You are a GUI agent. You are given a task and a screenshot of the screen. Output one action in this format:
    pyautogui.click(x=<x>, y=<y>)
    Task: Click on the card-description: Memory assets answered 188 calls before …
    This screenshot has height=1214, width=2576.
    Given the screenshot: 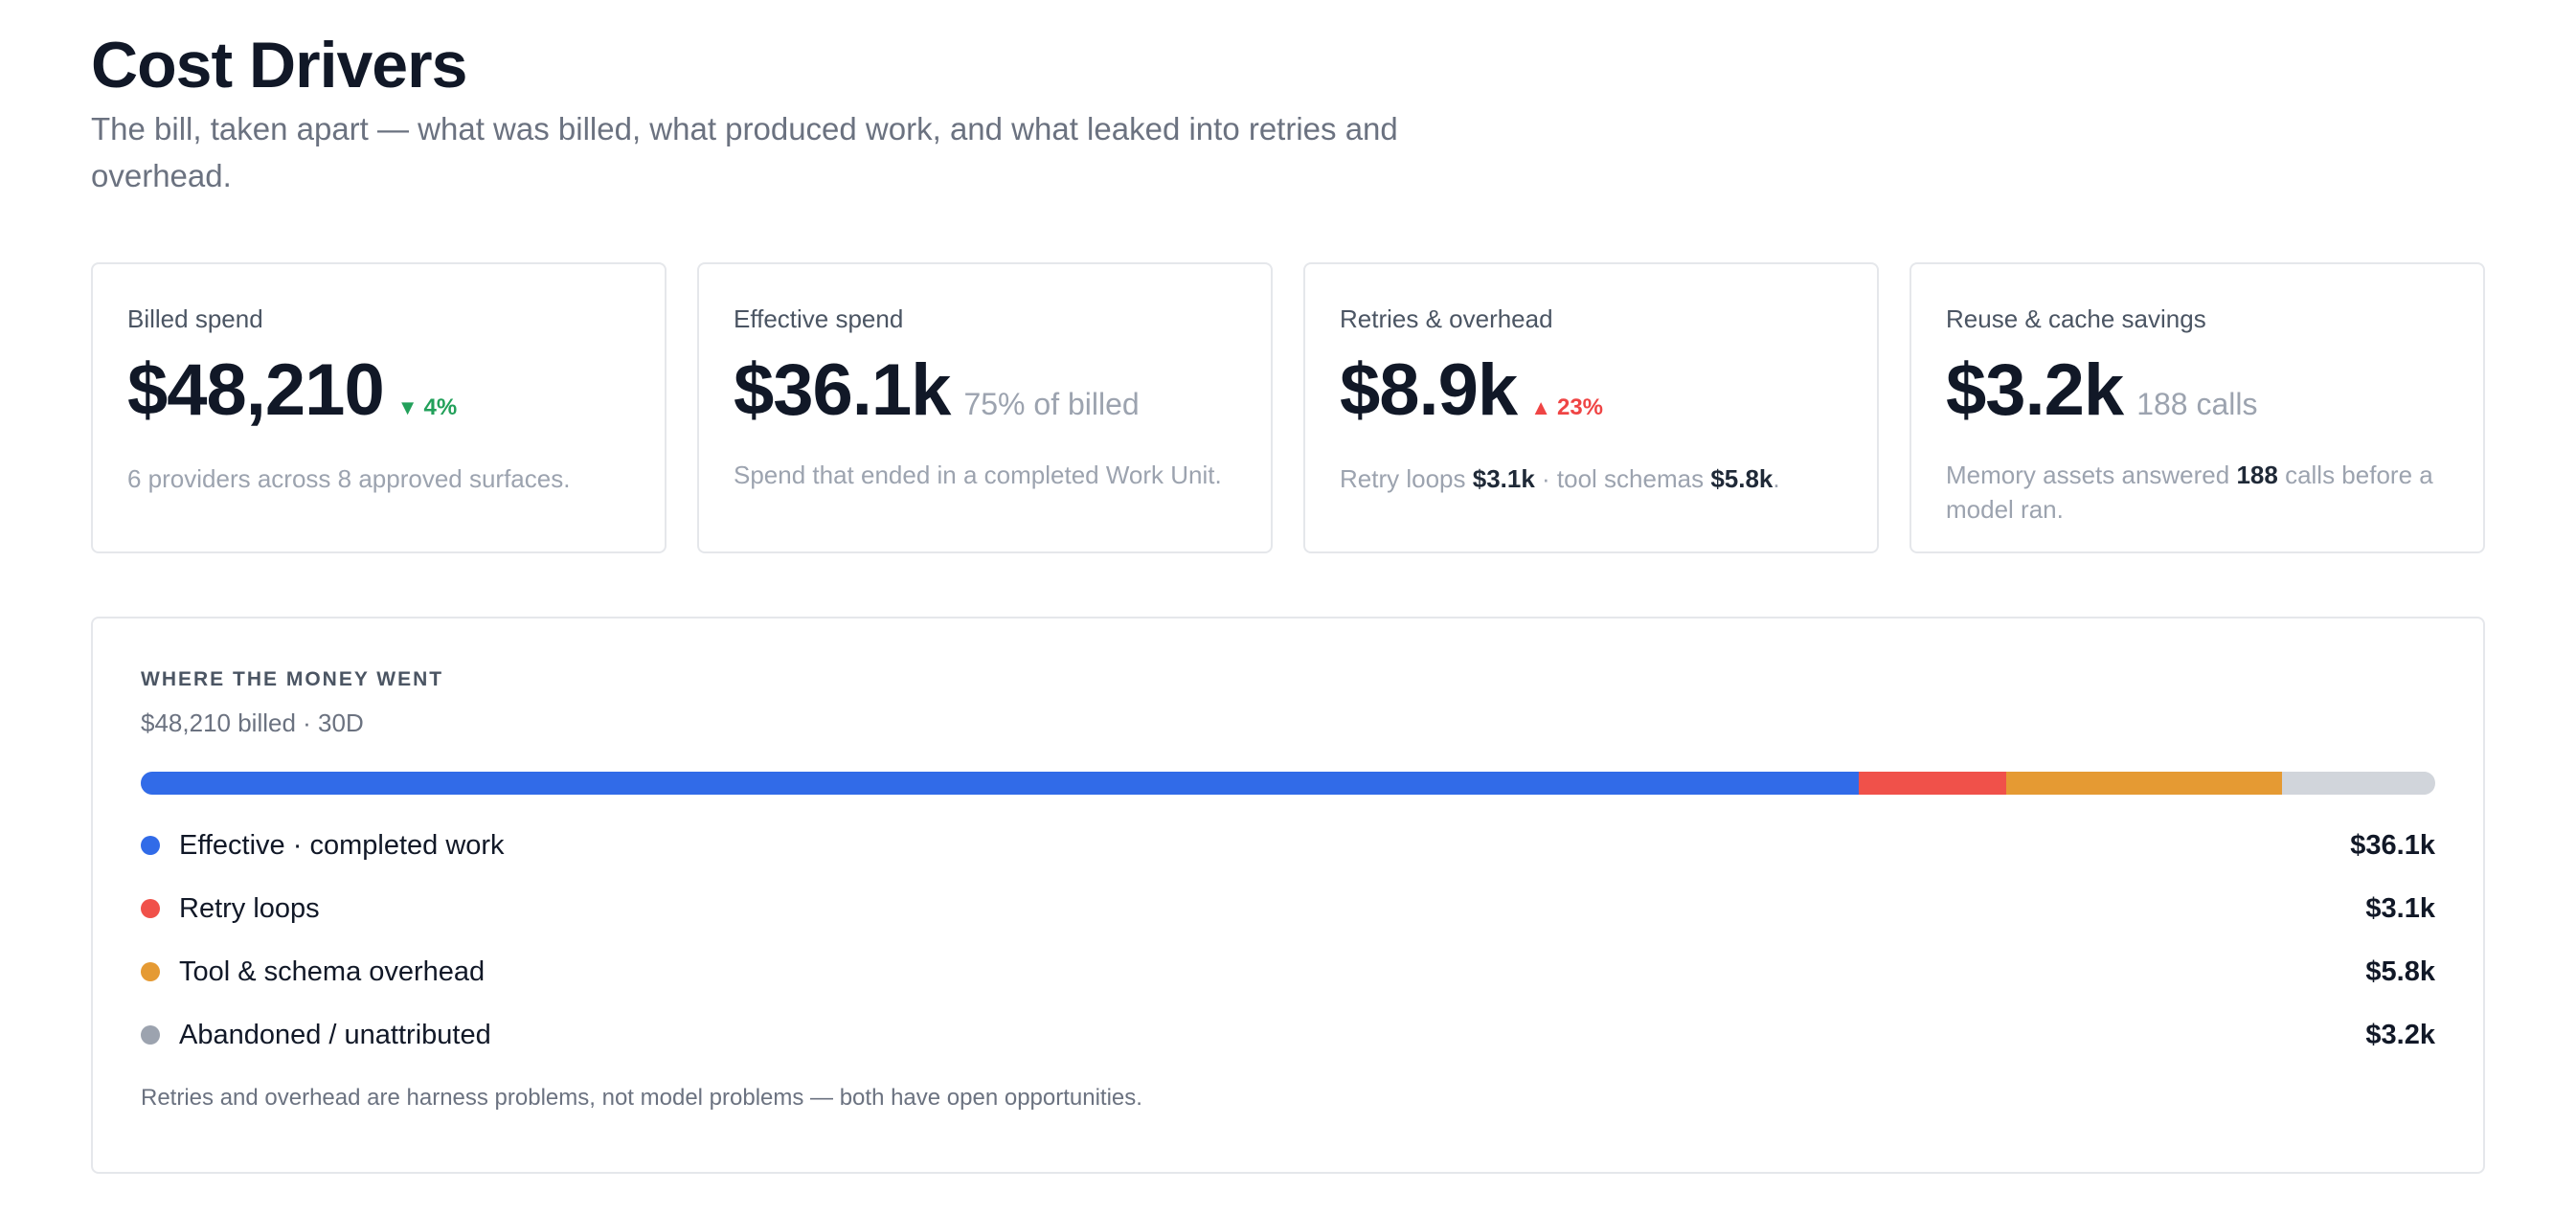 What is the action you would take?
    pyautogui.click(x=2197, y=492)
    